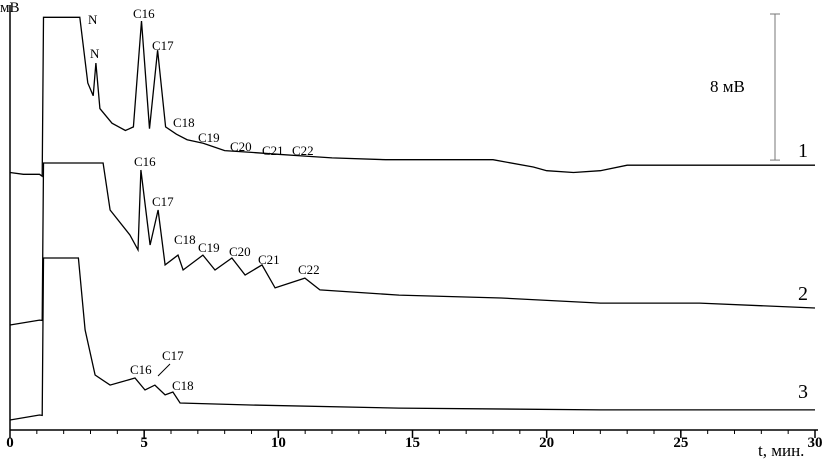  What do you see at coordinates (412, 443) in the screenshot?
I see `x-tick-label: 15` at bounding box center [412, 443].